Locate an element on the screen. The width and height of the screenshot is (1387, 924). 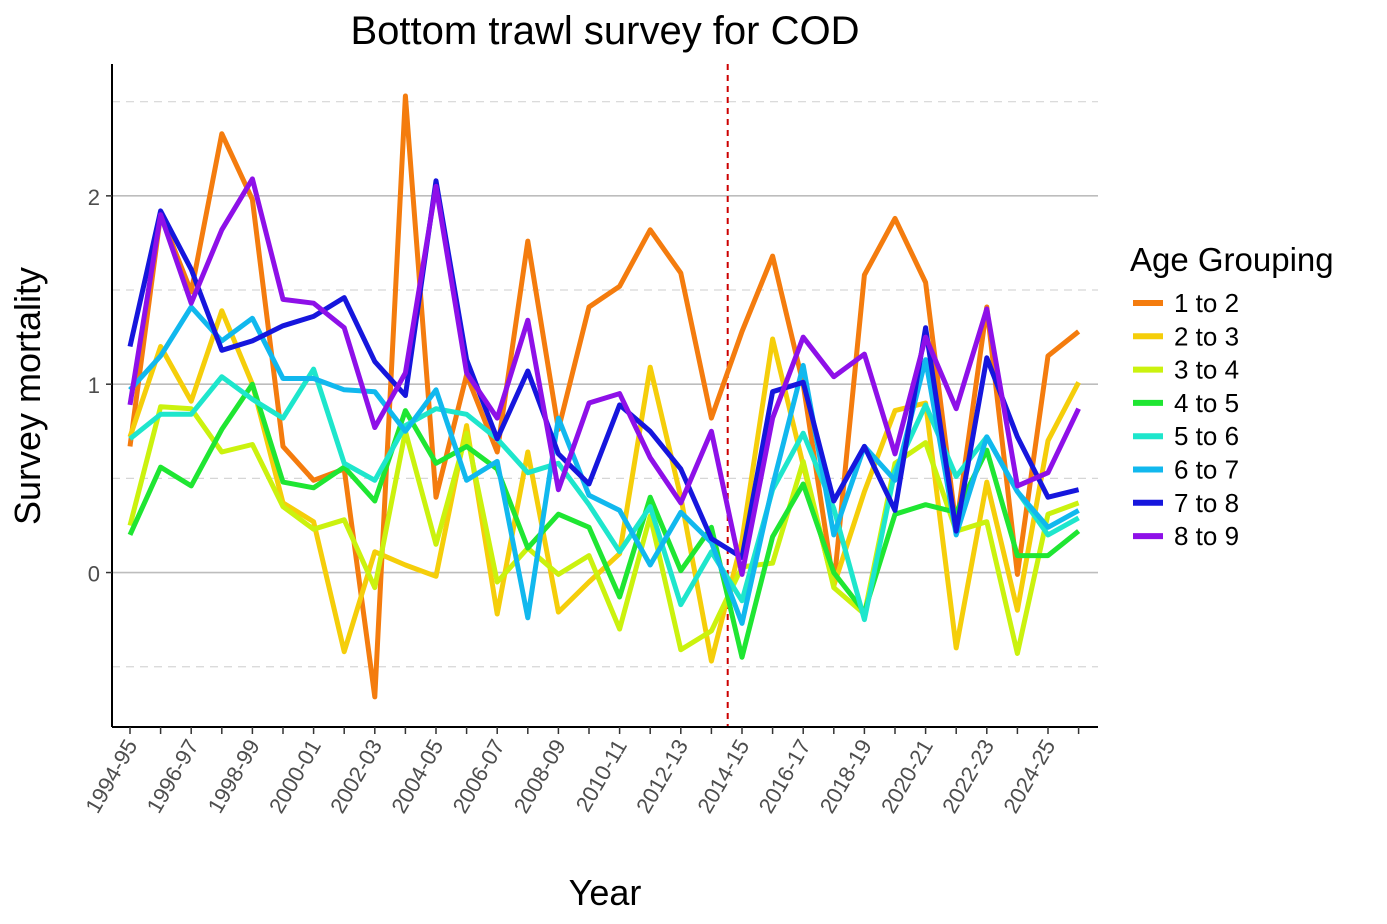
legend-label: 2 to 3 is located at coordinates (1206, 336).